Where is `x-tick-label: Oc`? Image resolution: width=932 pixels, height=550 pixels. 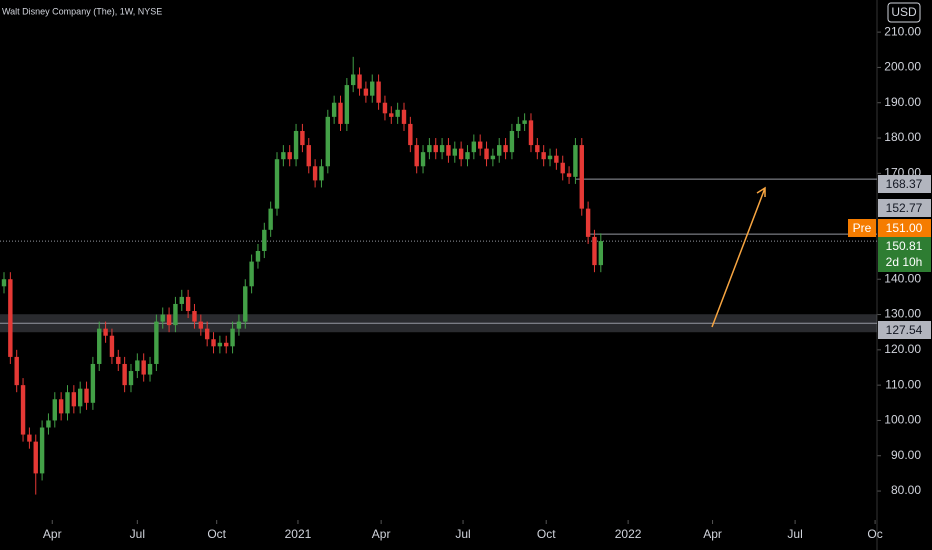 x-tick-label: Oc is located at coordinates (874, 534).